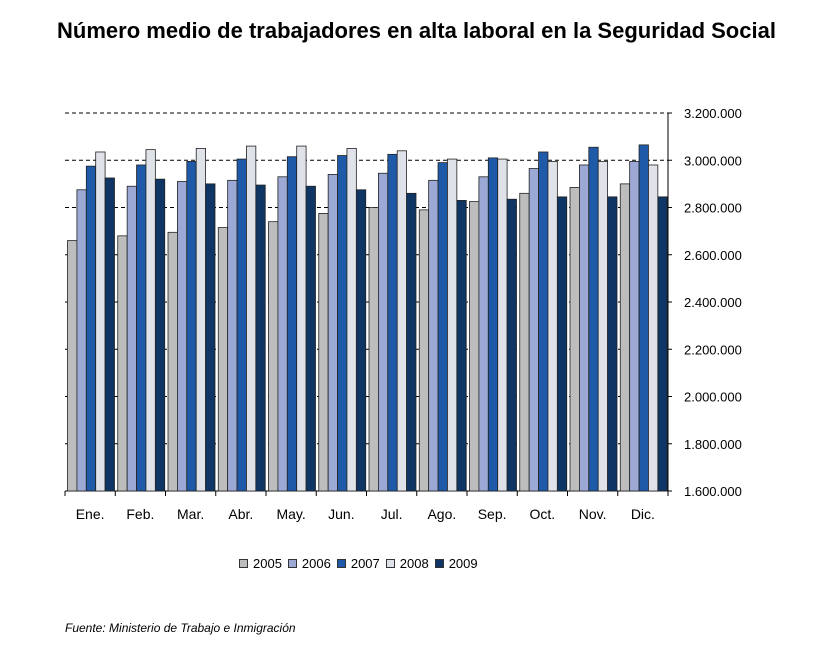 This screenshot has height=667, width=833. I want to click on legend: 2005 2006 2007 2008 2009, so click(361, 563).